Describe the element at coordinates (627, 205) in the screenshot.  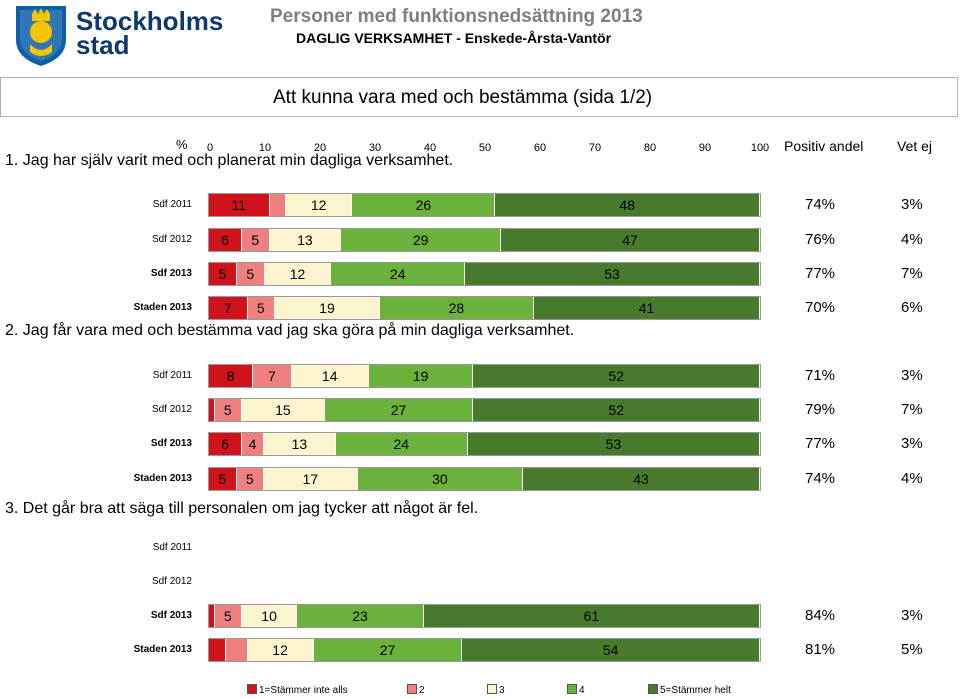
I see `segment-value-label: 48` at that location.